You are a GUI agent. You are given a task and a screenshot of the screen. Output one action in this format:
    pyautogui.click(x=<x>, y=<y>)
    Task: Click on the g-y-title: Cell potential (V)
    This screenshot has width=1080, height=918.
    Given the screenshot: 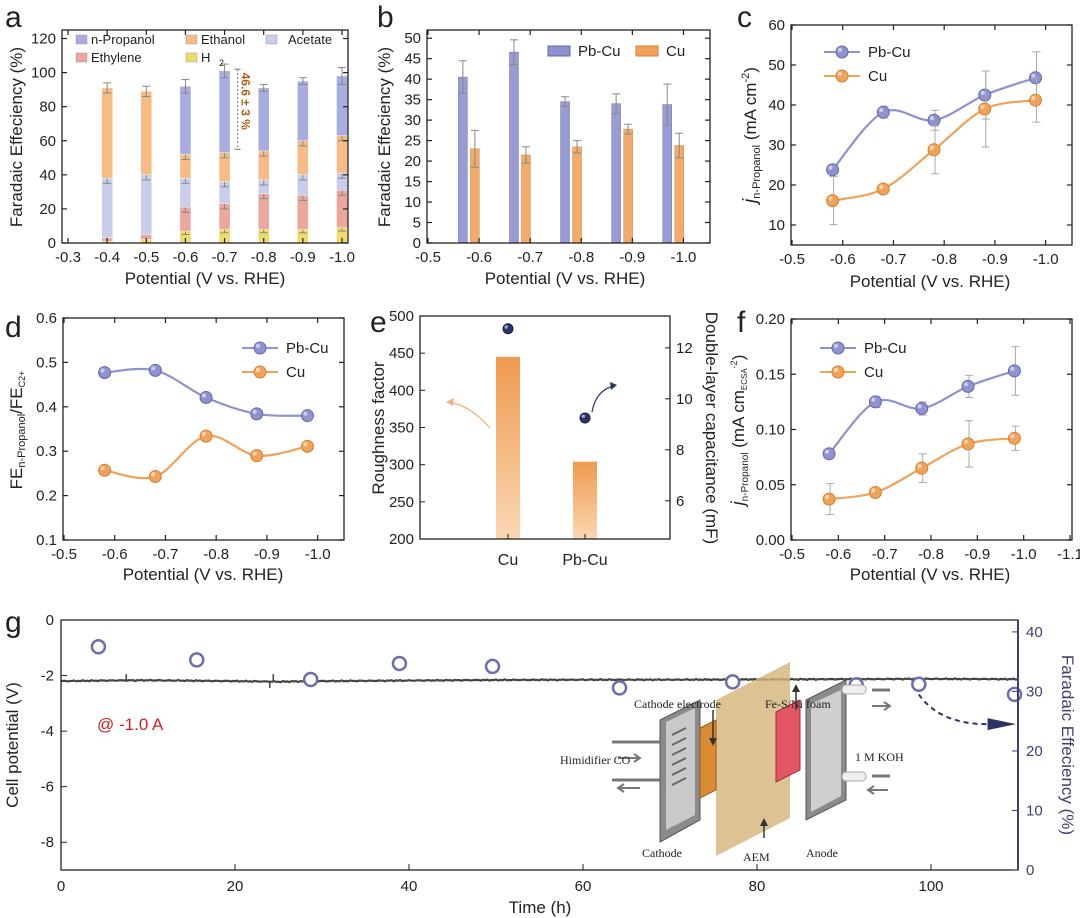 What is the action you would take?
    pyautogui.click(x=12, y=745)
    